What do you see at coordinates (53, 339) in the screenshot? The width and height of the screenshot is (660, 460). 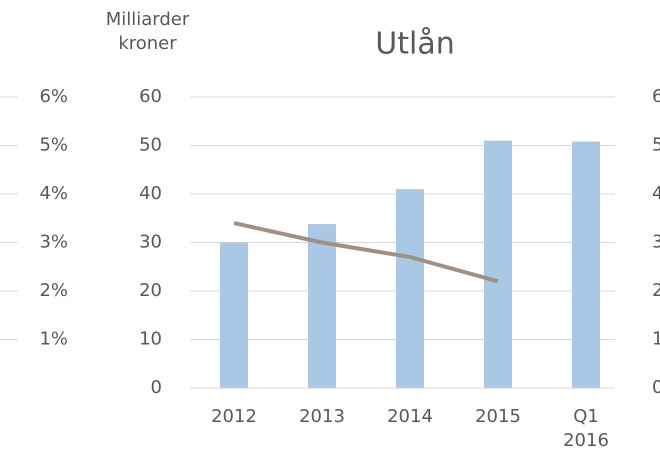 I see `y-tick-label: 1%` at bounding box center [53, 339].